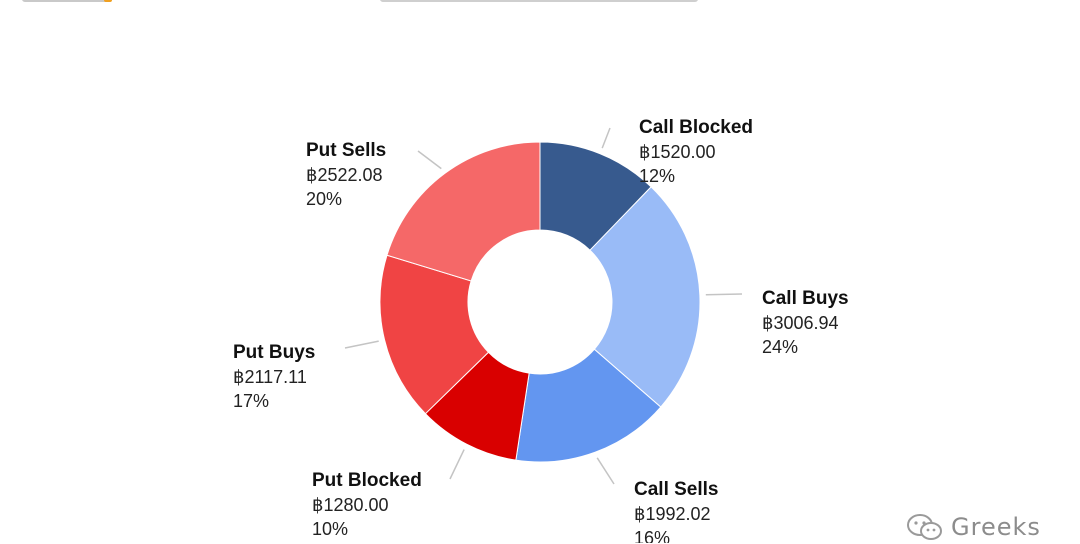  Describe the element at coordinates (270, 377) in the screenshot. I see `label-value-put-buys: ฿2117.11` at that location.